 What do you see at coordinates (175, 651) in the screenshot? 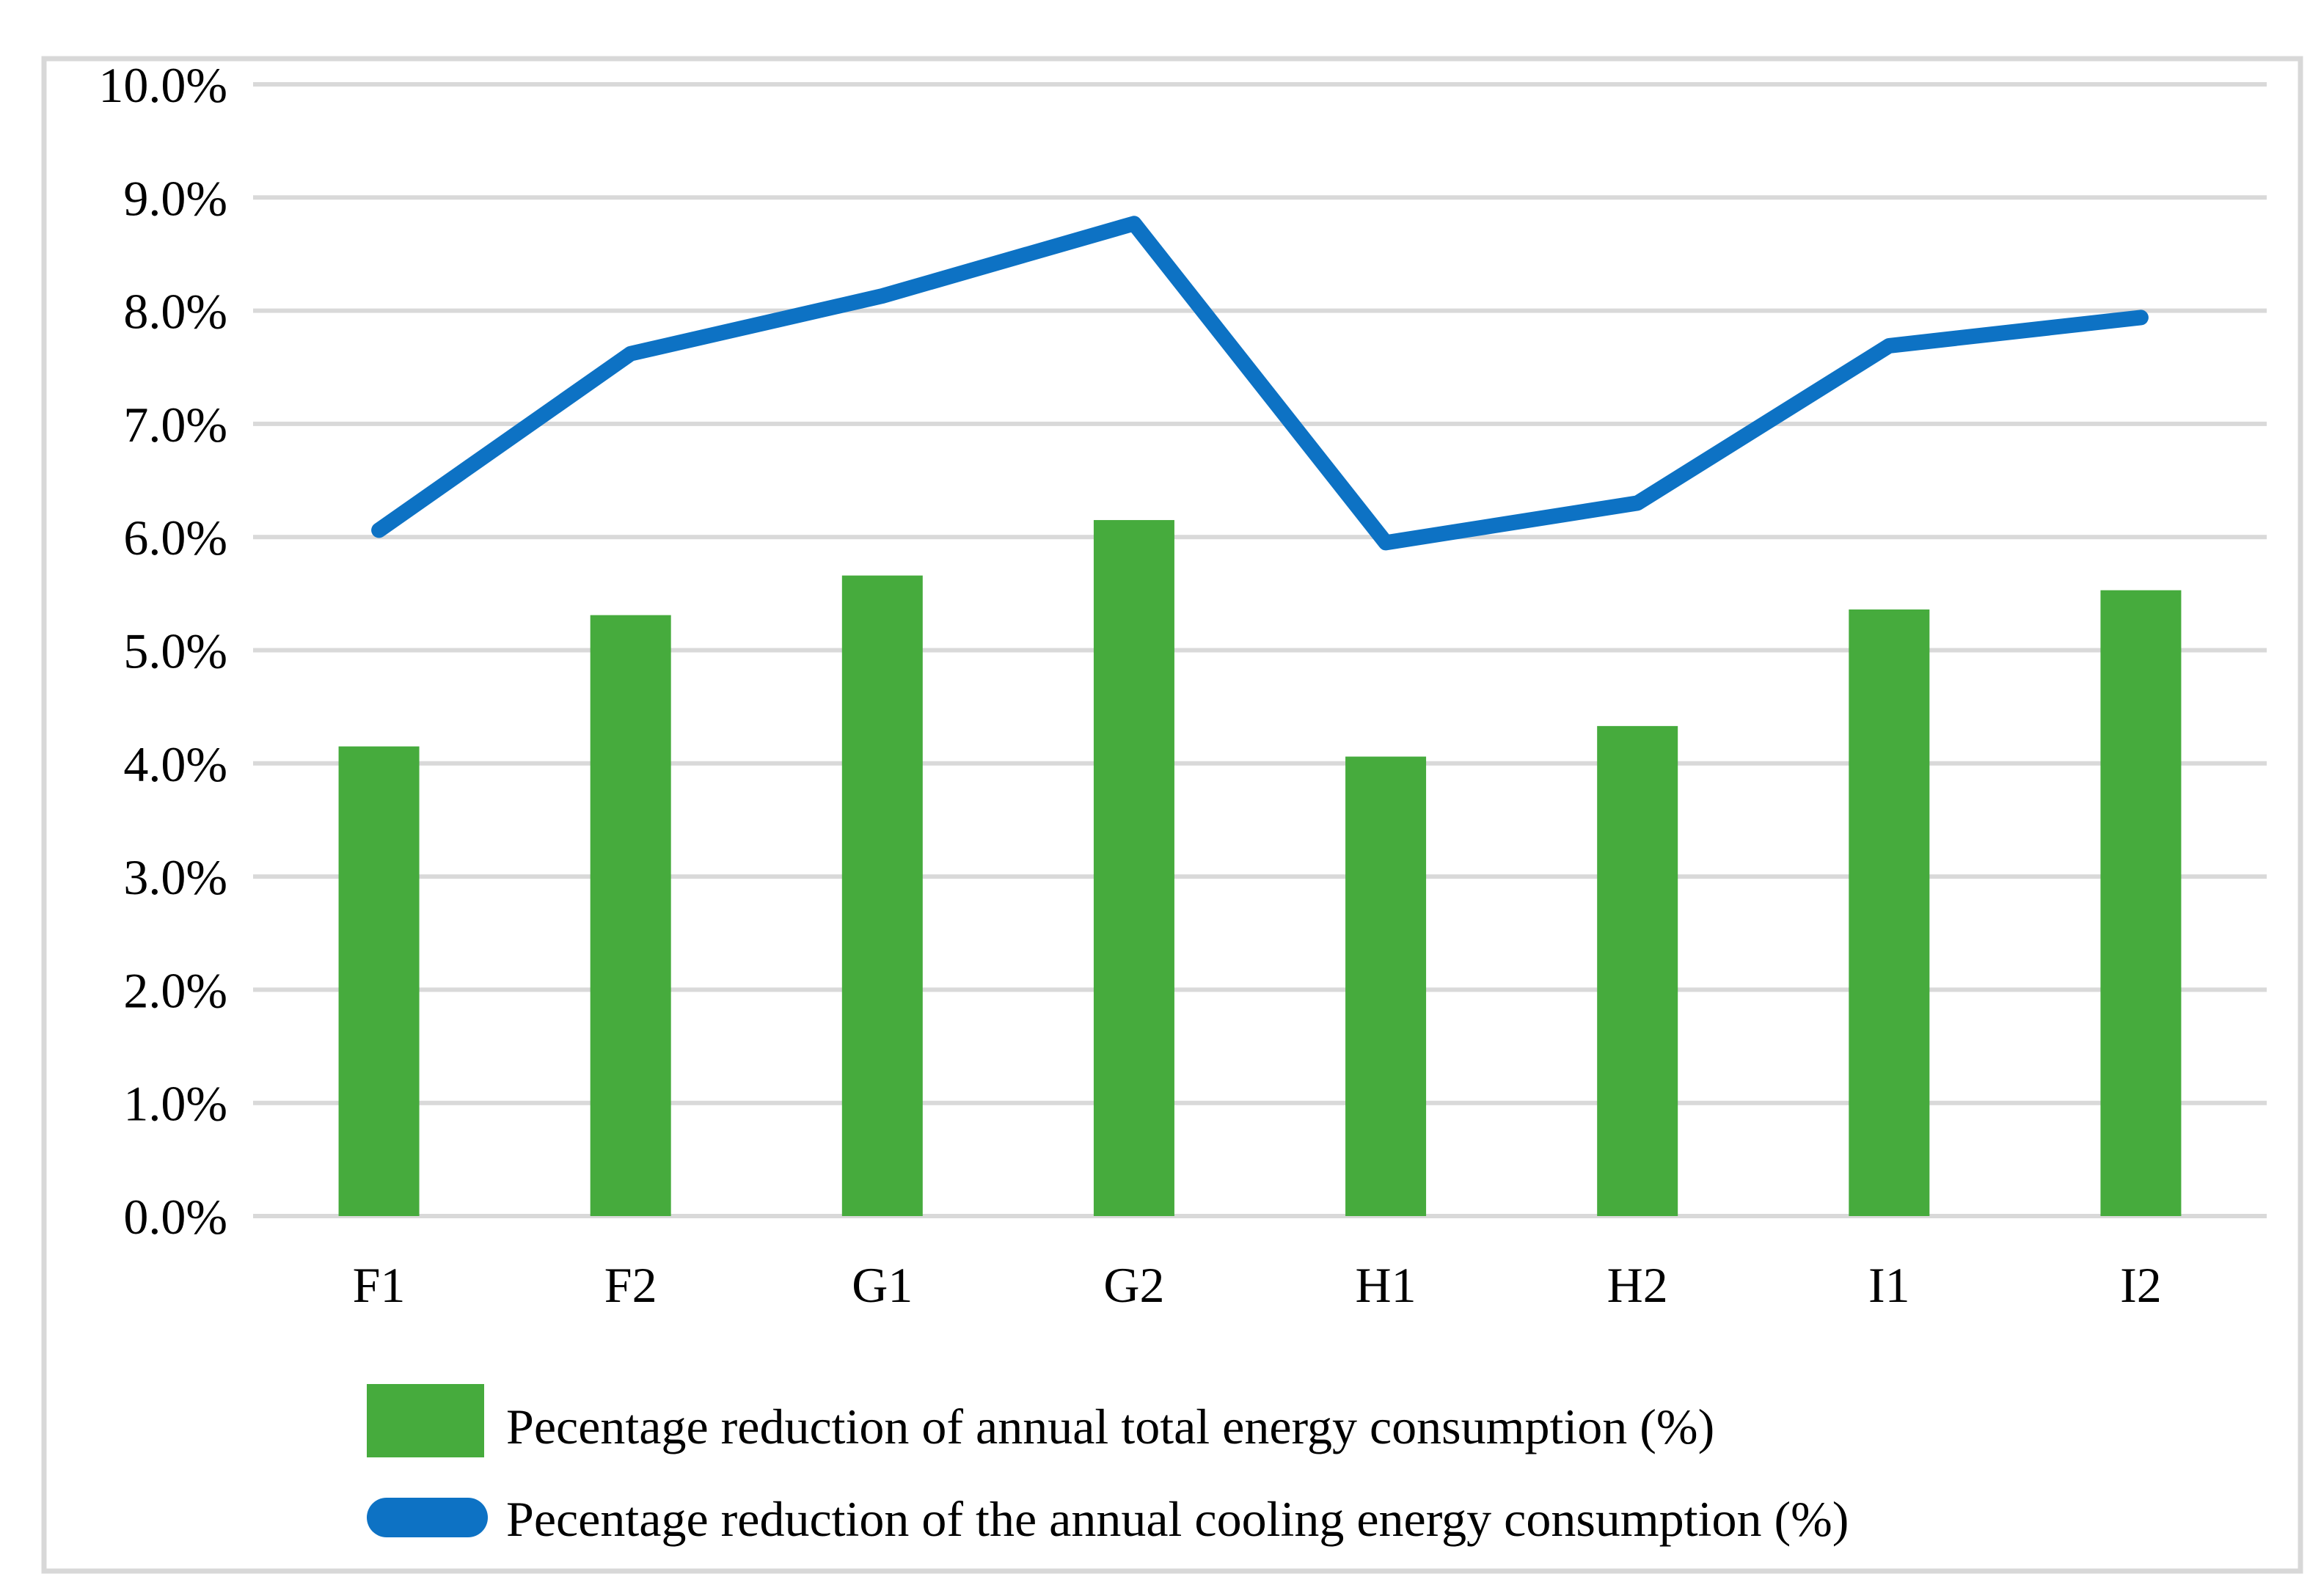
I see `y-tick-label: 5.0%` at bounding box center [175, 651].